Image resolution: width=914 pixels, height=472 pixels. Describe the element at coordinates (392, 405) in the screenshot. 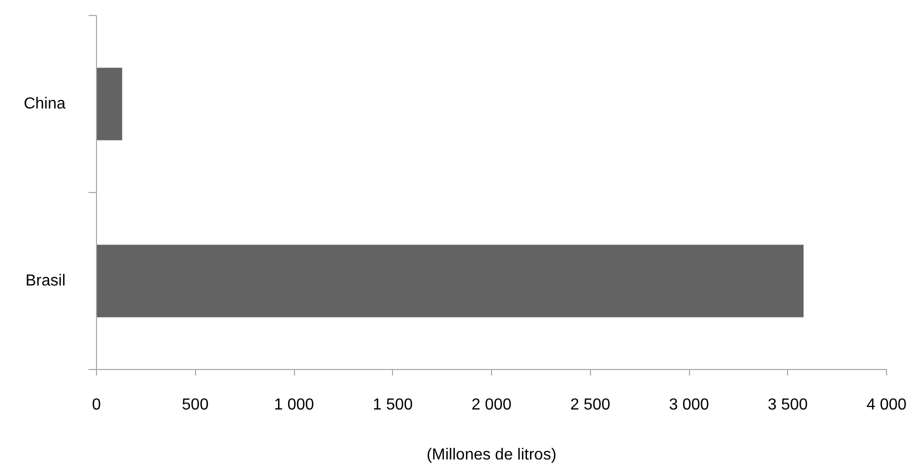

I see `x-tick-label: 1 500` at that location.